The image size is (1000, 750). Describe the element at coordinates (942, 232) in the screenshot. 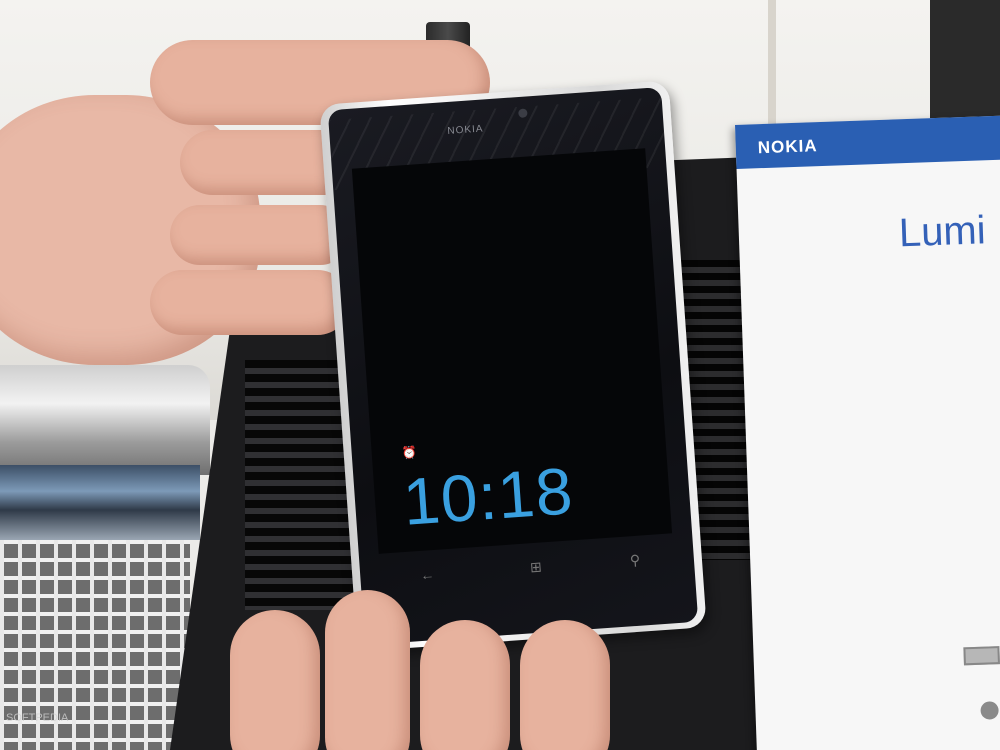

I see `info-card-product-name: Lumi` at that location.